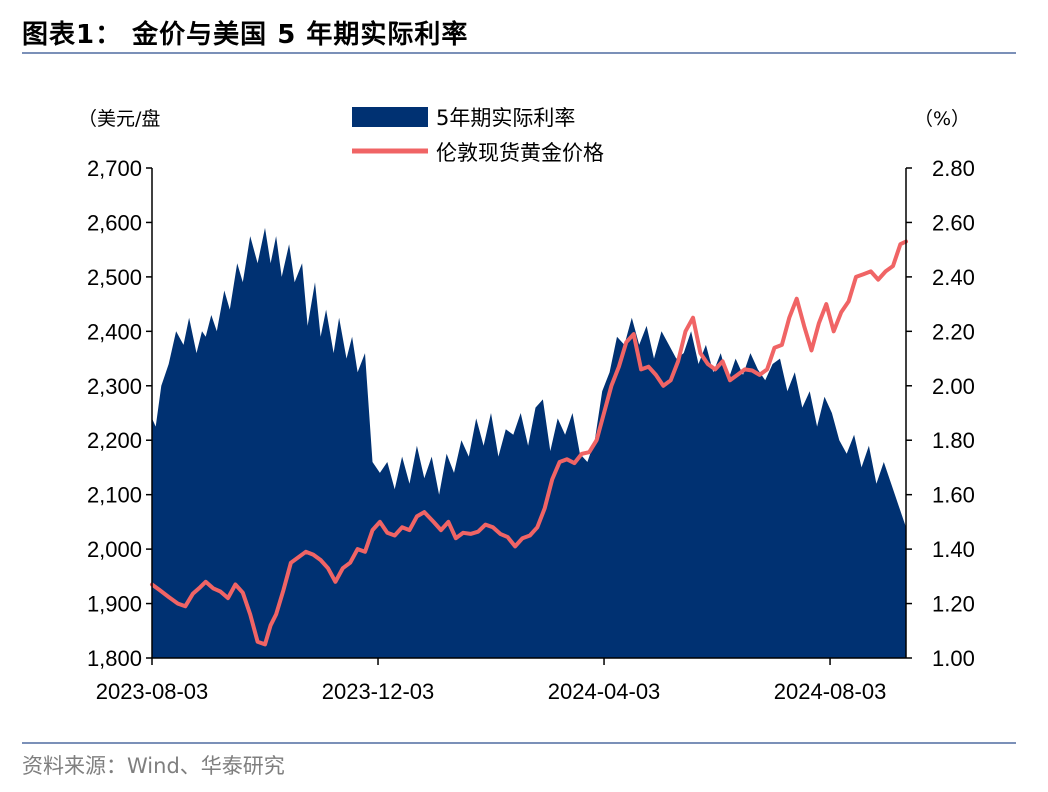 This screenshot has width=1048, height=792. Describe the element at coordinates (114, 604) in the screenshot. I see `left-tick-label: 1,900` at that location.